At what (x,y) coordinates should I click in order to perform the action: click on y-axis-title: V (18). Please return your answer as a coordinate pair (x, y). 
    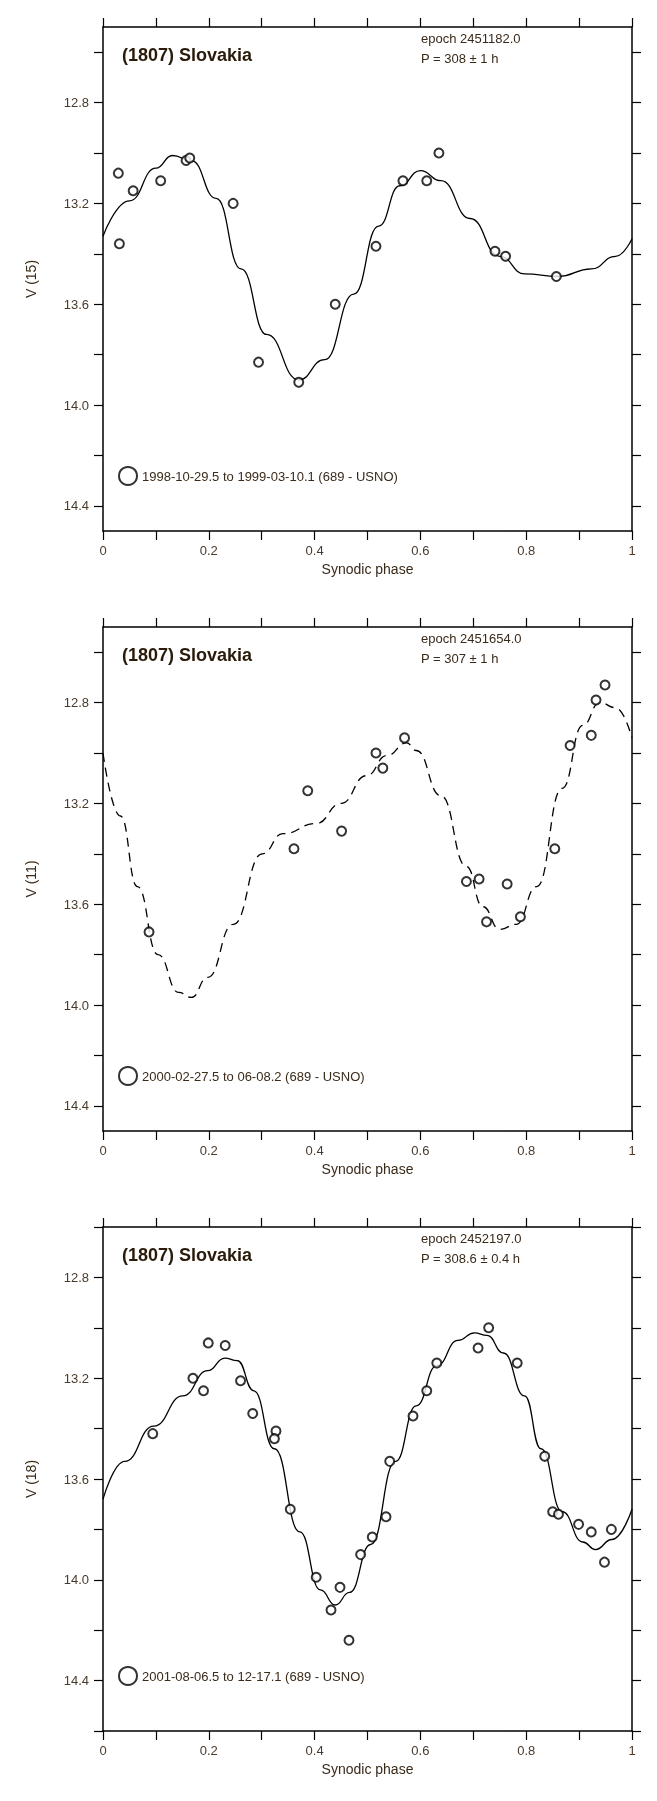
    Looking at the image, I should click on (31, 1479).